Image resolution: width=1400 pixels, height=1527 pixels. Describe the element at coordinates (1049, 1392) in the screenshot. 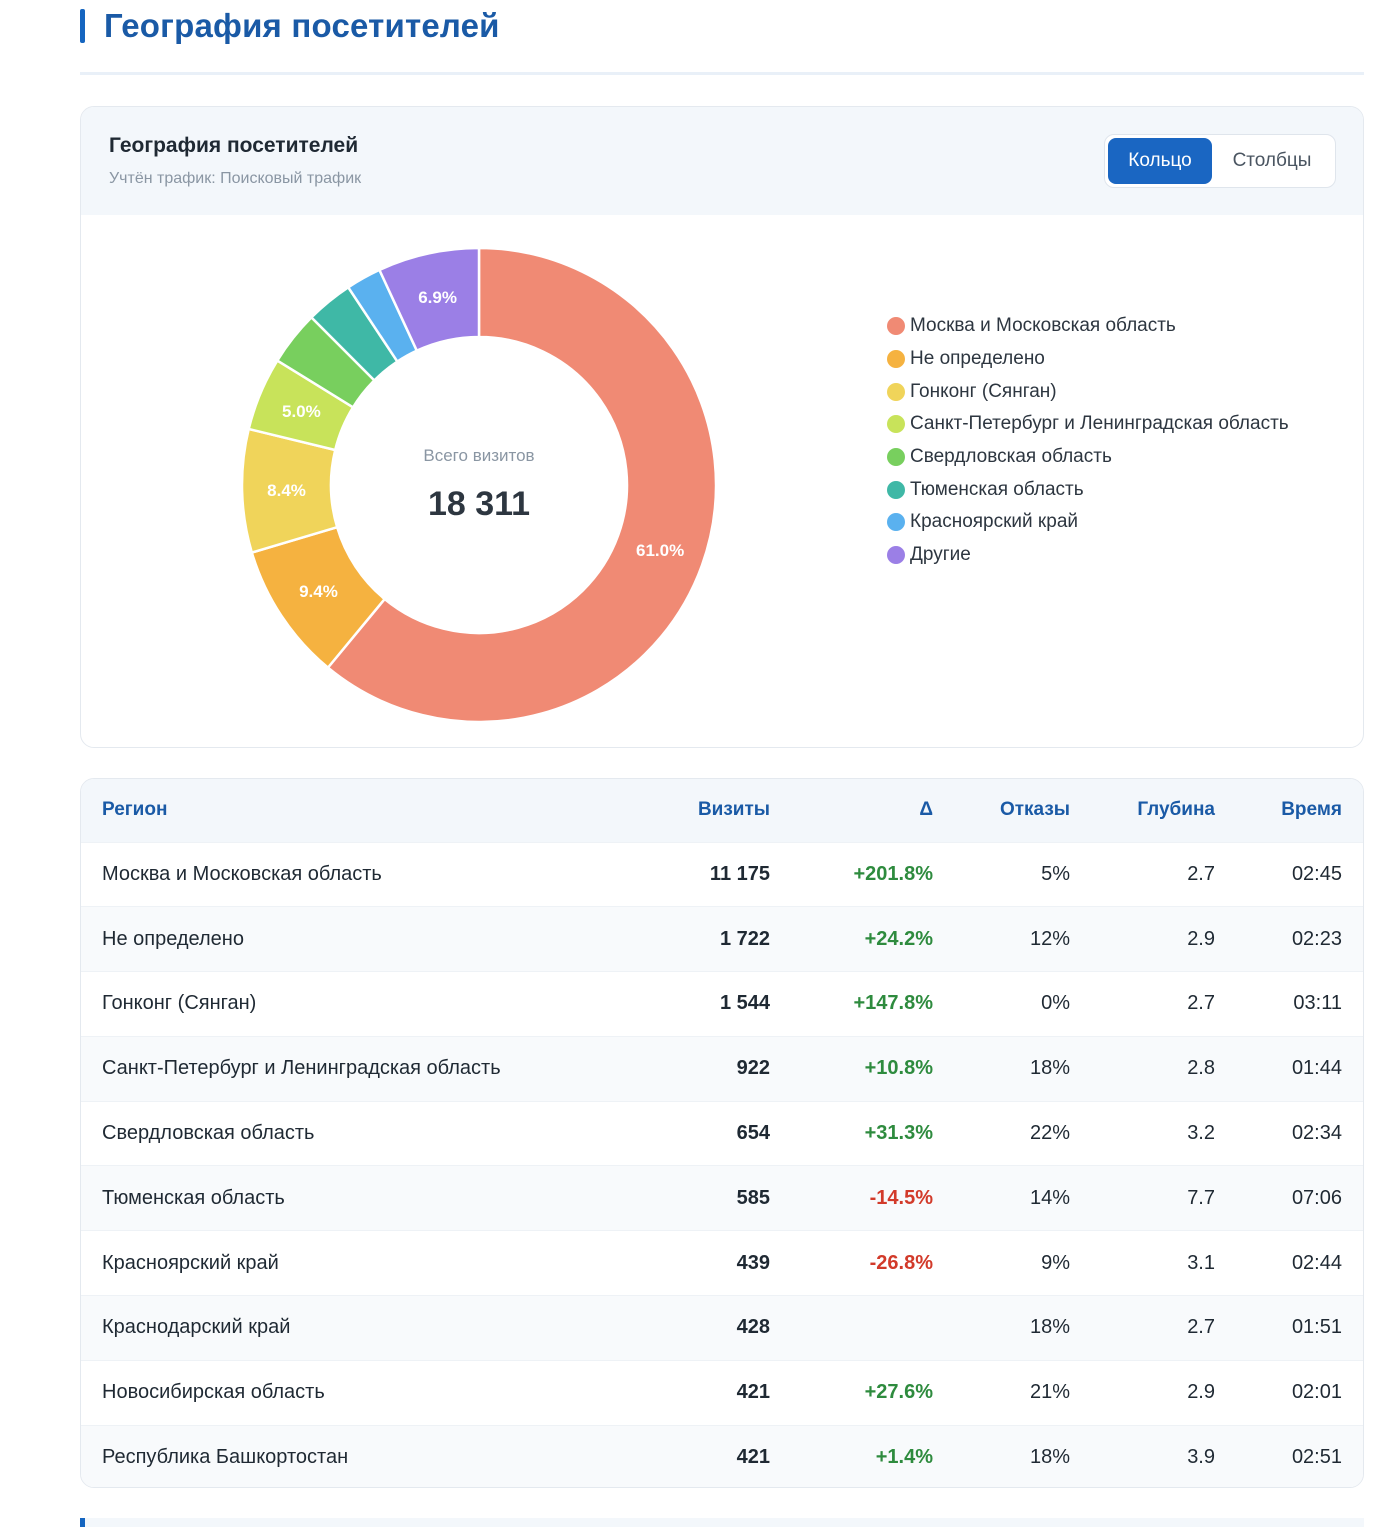

I see `cell-bounce: 21%` at that location.